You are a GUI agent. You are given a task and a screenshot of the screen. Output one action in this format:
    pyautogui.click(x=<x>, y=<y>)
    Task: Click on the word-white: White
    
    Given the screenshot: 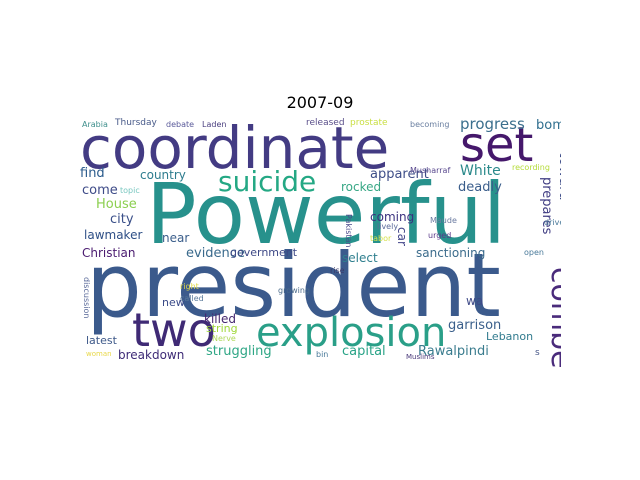 What is the action you would take?
    pyautogui.click(x=480, y=171)
    